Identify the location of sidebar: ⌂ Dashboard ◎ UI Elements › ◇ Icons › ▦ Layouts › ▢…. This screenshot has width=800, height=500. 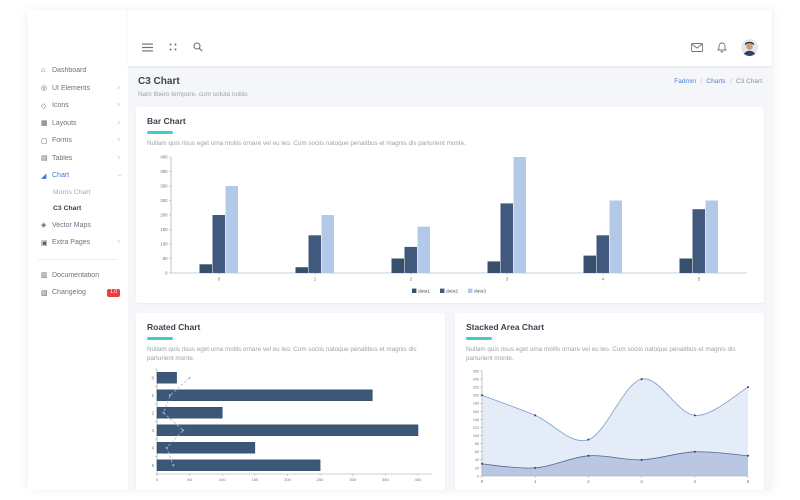
(78, 250).